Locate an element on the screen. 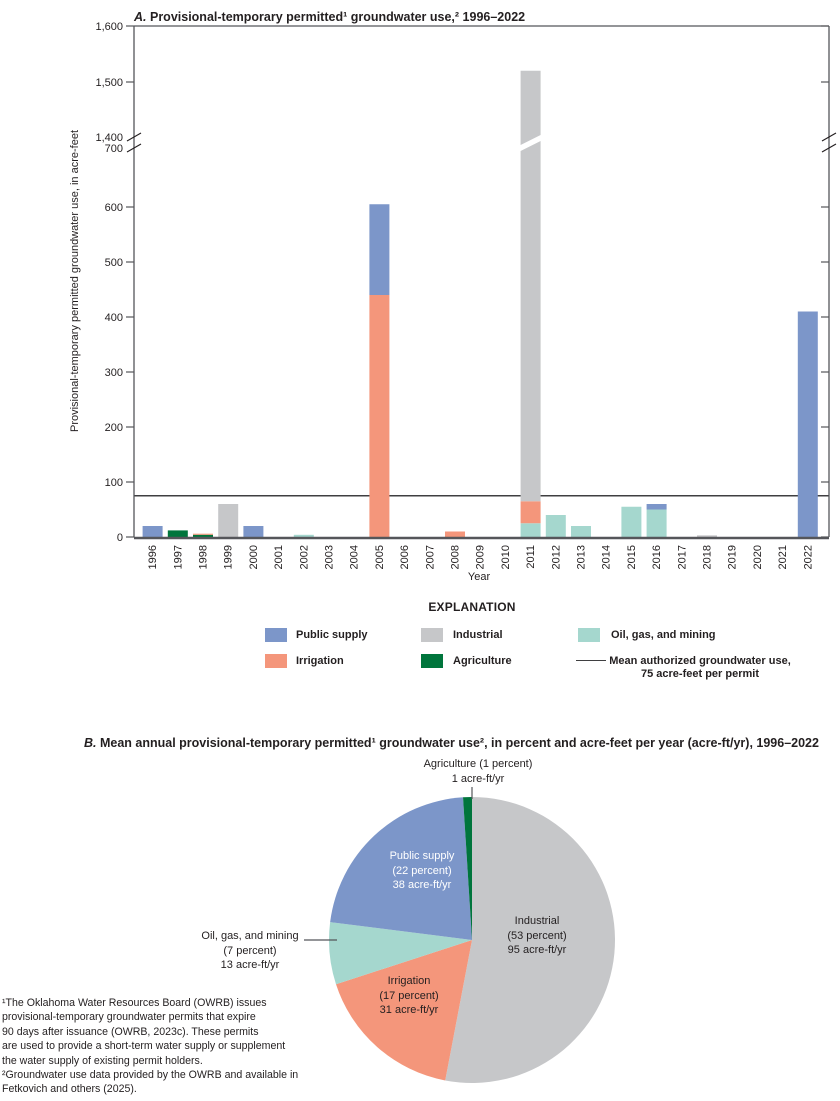 This screenshot has height=1101, width=840. pie-slice-public-supply is located at coordinates (401, 868).